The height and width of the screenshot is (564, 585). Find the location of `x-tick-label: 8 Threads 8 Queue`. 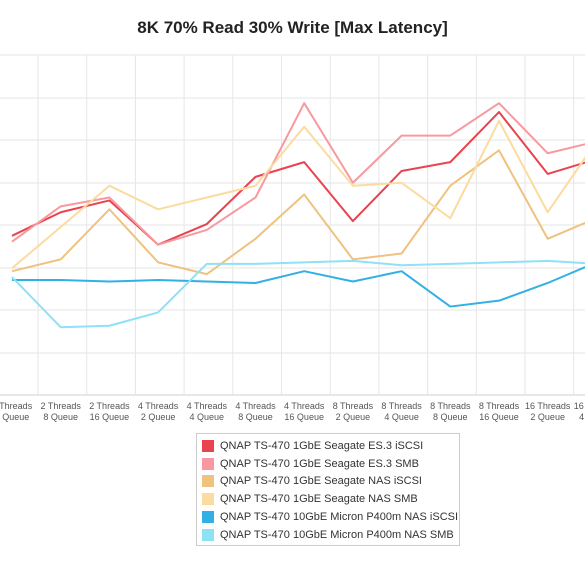

x-tick-label: 8 Threads 8 Queue is located at coordinates (450, 411).